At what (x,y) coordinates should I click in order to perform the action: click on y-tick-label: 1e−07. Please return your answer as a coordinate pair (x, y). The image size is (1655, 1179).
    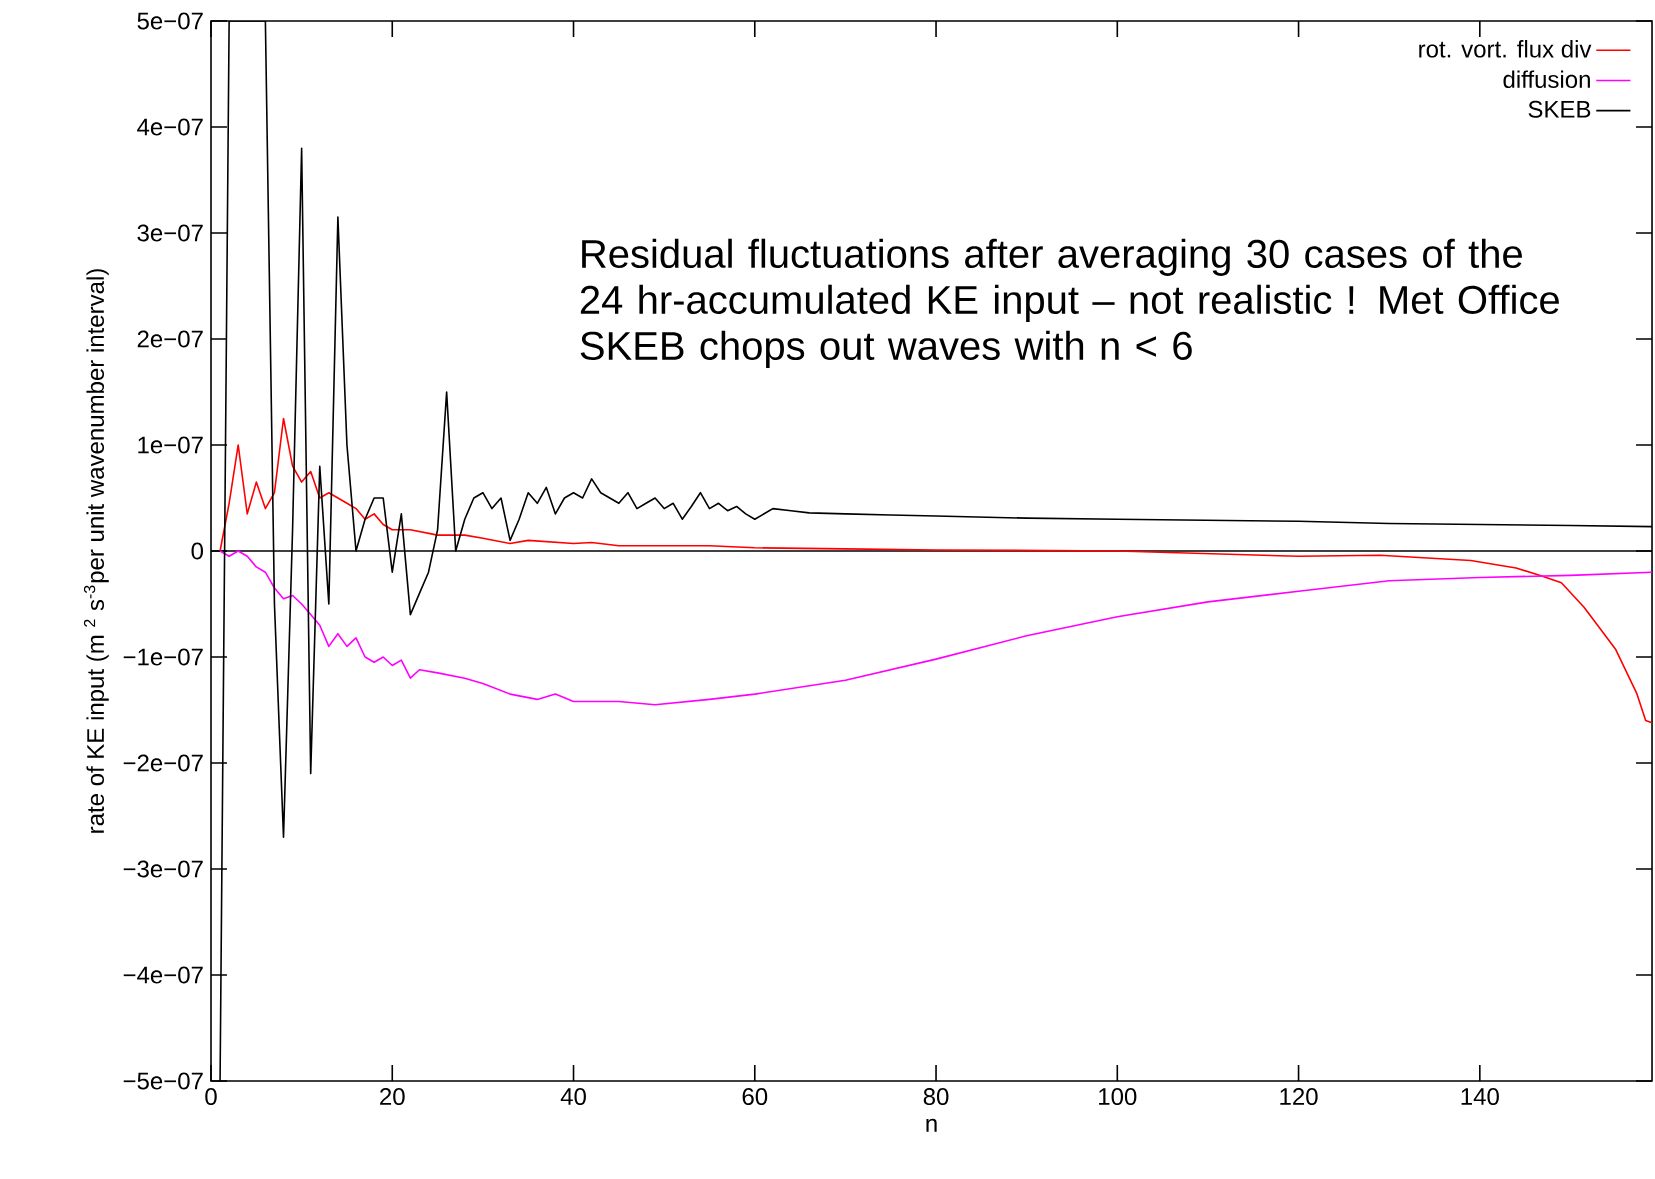
    Looking at the image, I should click on (170, 445).